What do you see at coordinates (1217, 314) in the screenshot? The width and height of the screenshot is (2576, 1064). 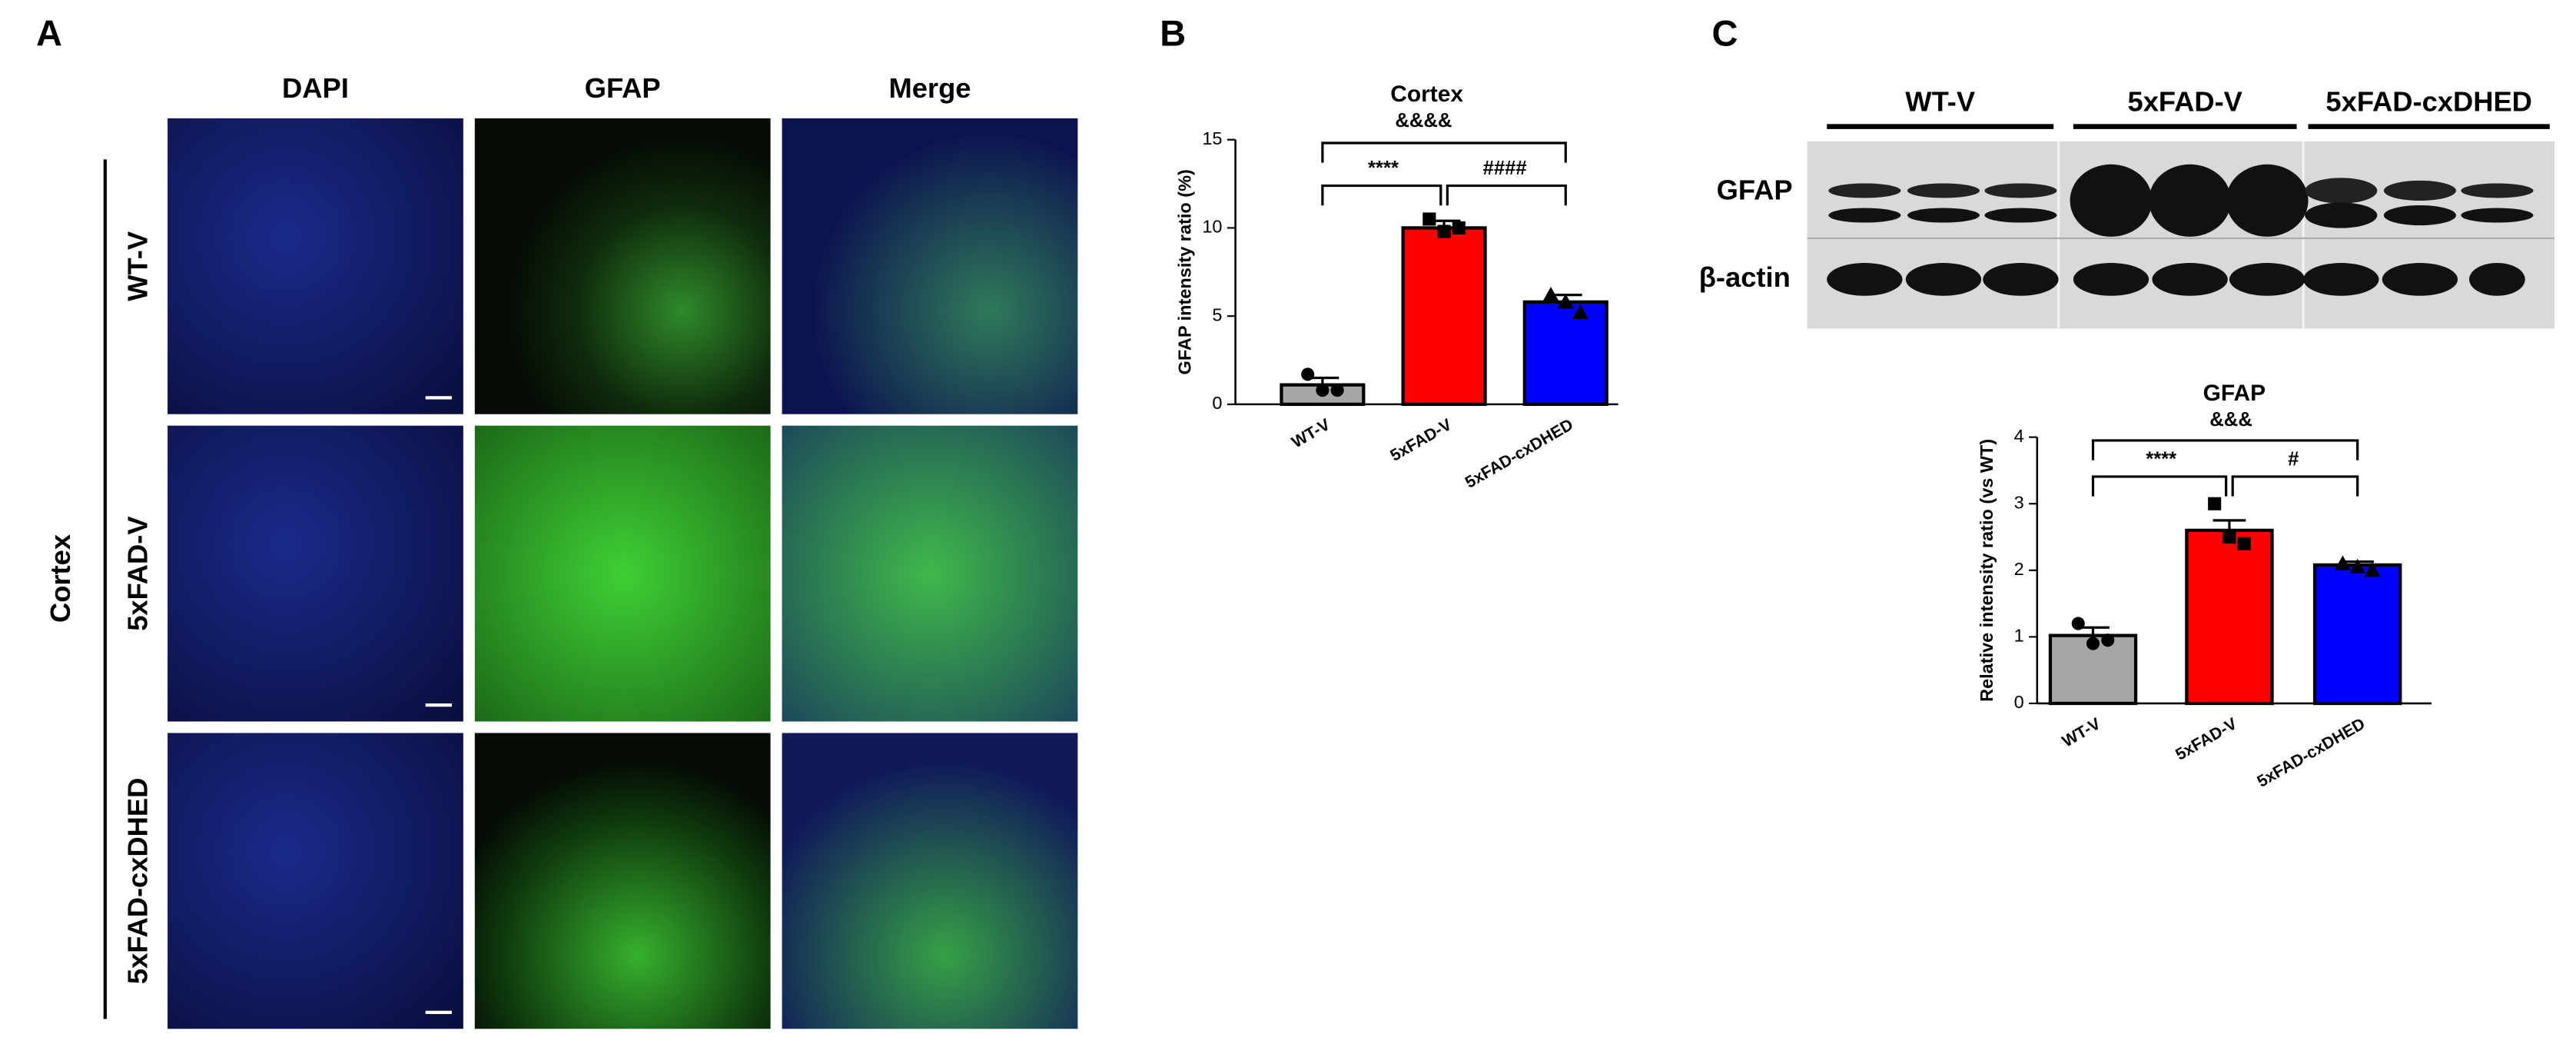 I see `y-tick-label: 5` at bounding box center [1217, 314].